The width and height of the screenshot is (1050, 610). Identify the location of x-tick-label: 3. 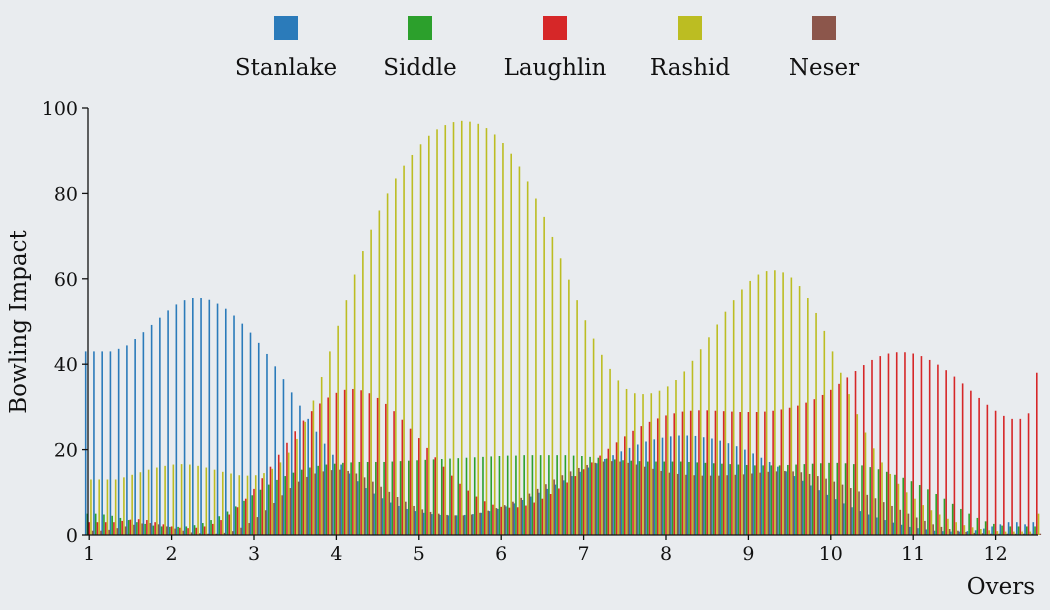
(254, 554).